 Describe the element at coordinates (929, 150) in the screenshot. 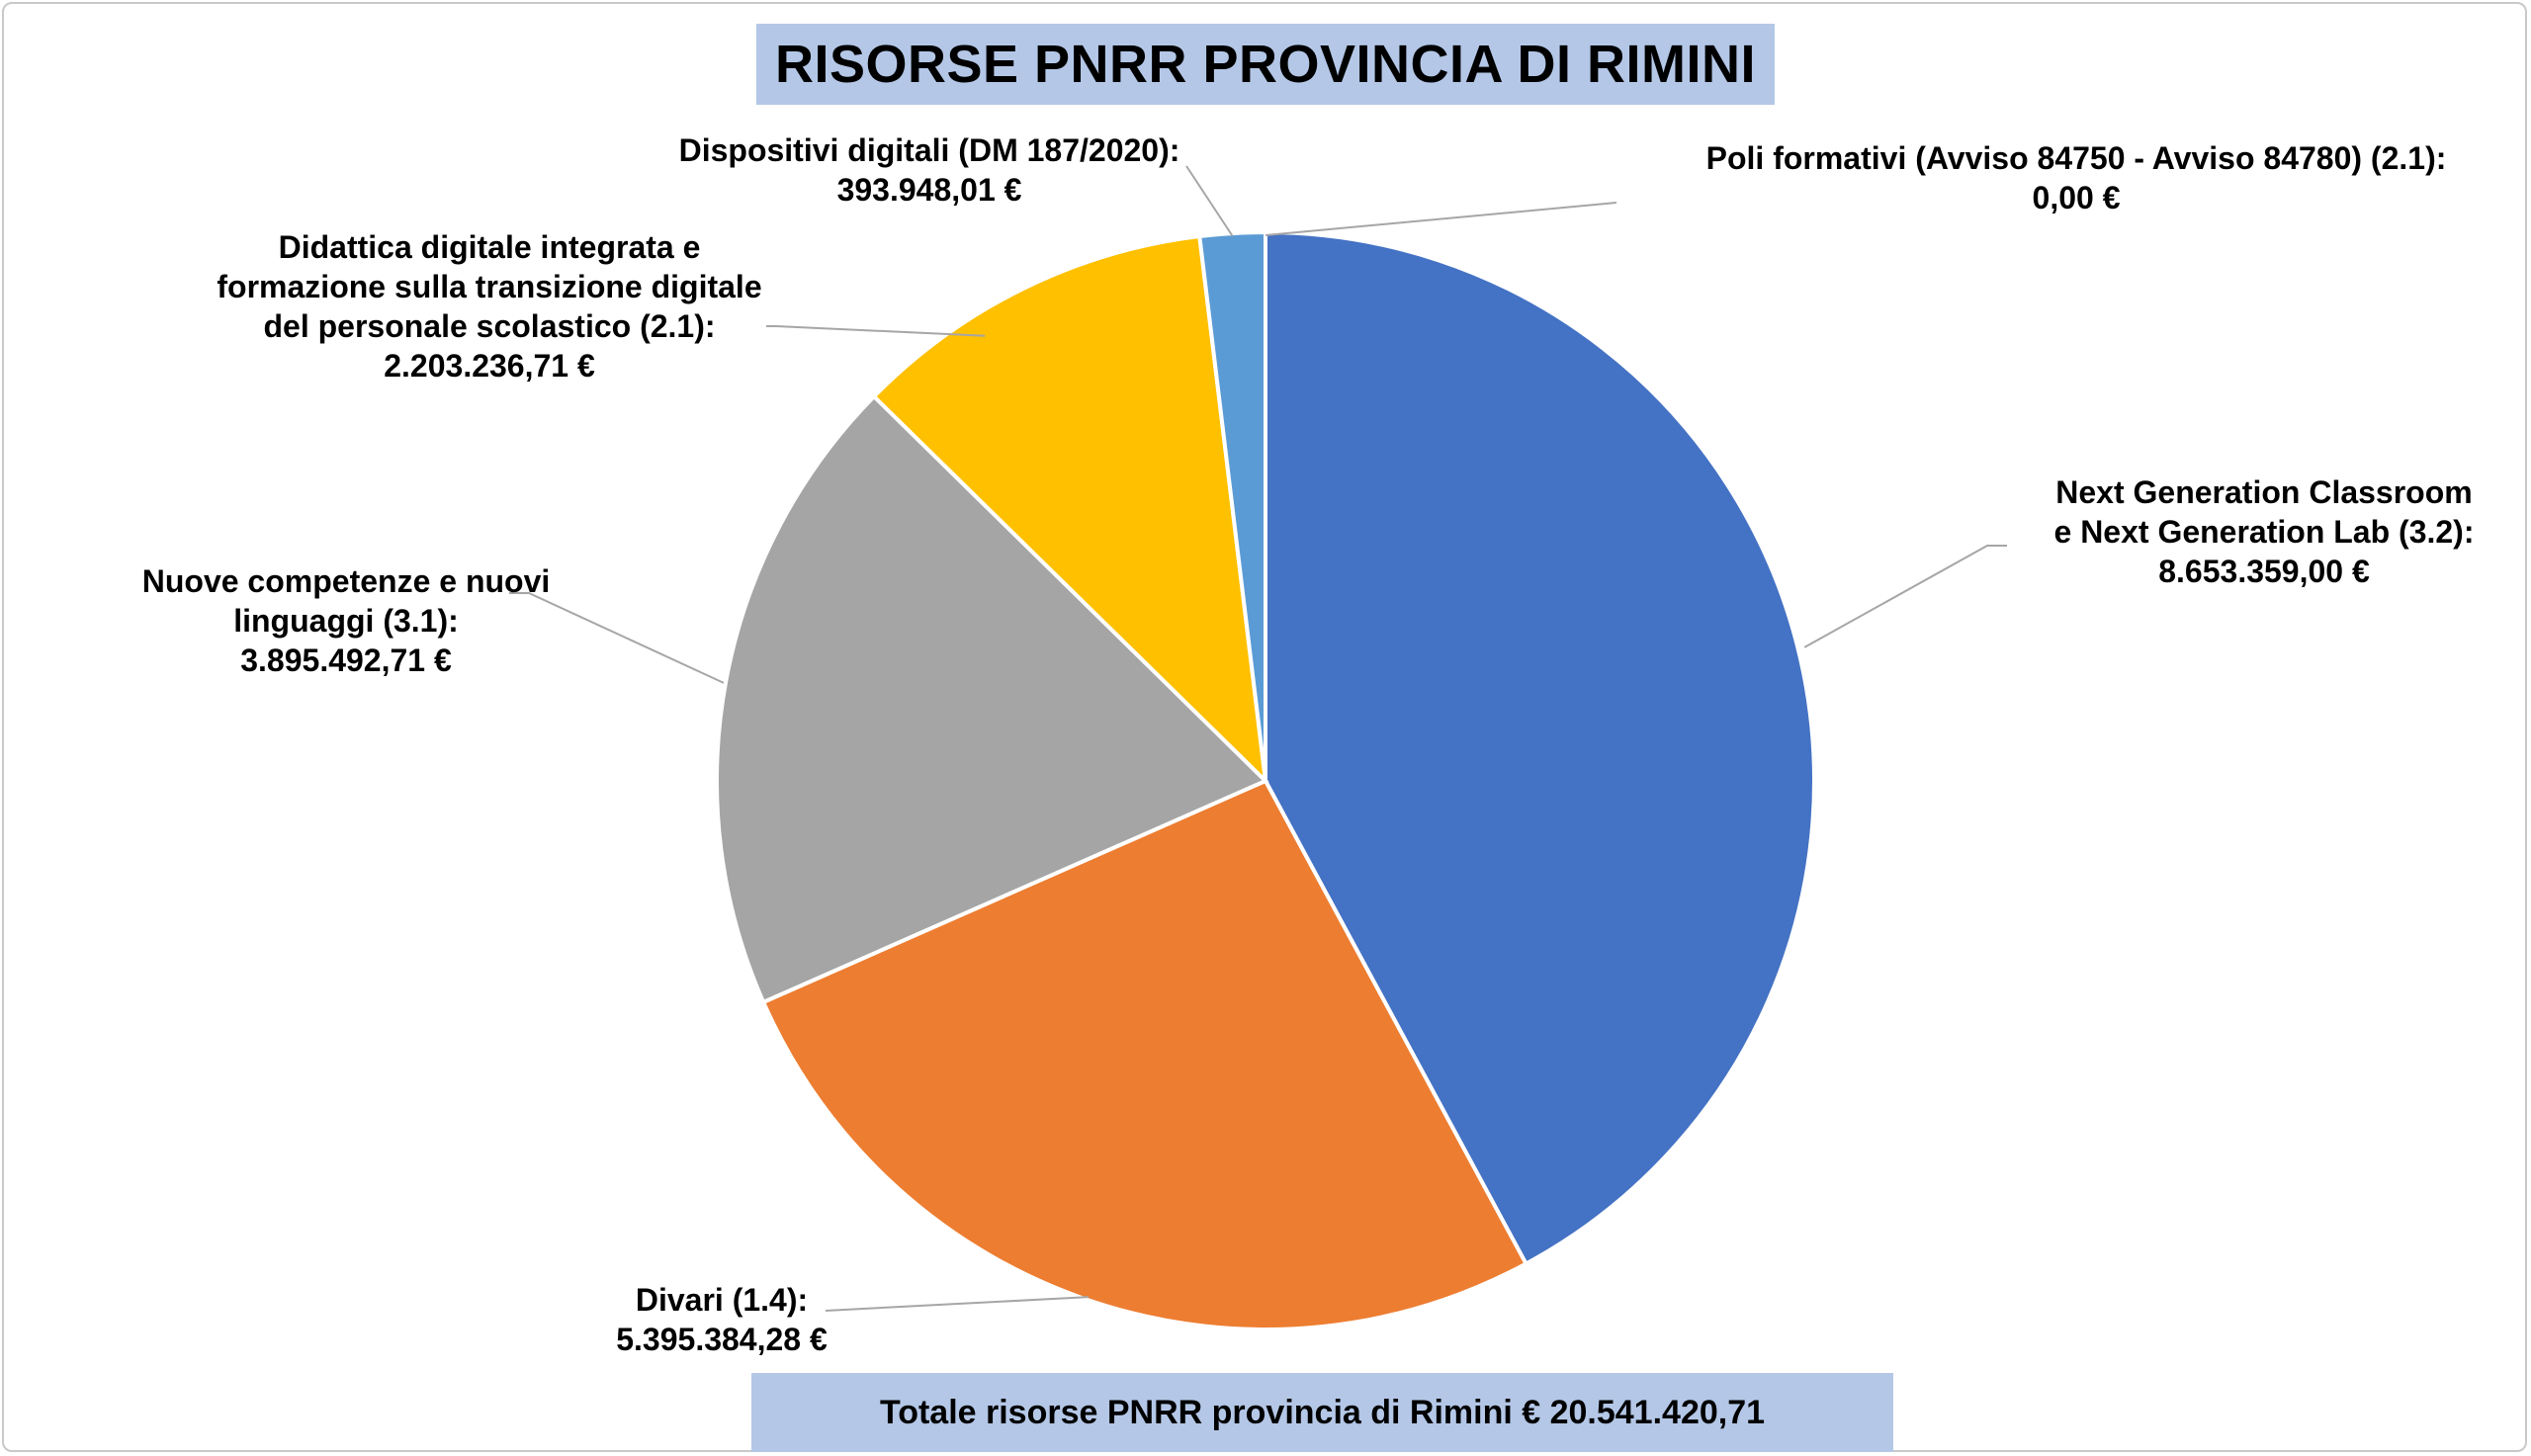

I see `label-dispositivi-digitali-line: Dispositivi digitali (DM 187/2020):` at that location.